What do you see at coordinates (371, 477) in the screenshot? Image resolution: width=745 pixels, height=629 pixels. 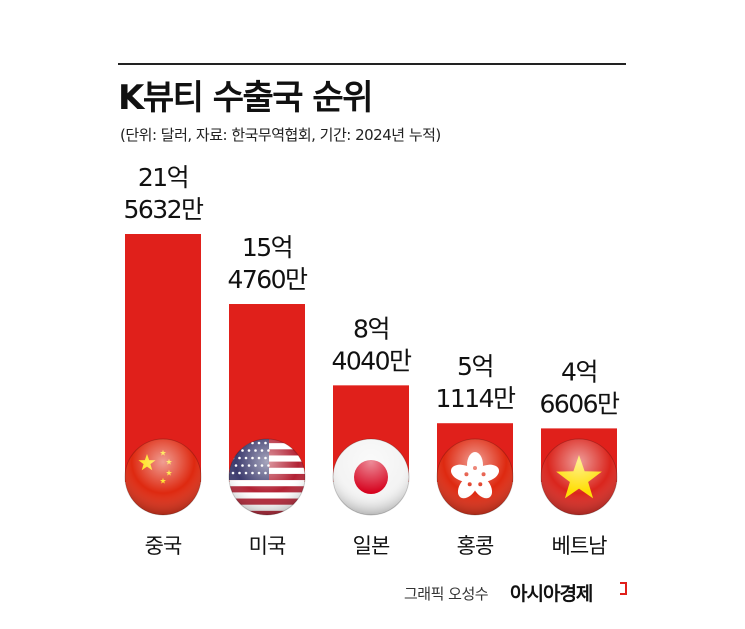 I see `japan-flag-icon` at bounding box center [371, 477].